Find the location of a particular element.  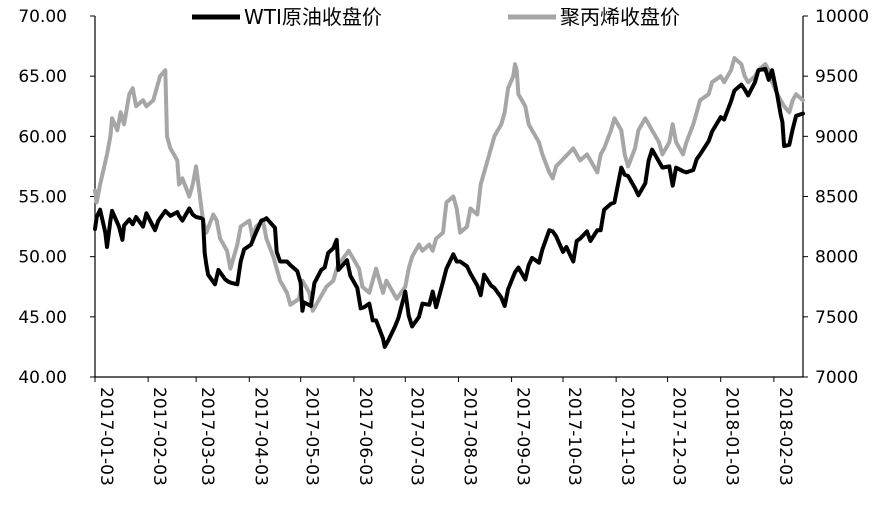

x-tick-label: 2017-07-03 is located at coordinates (416, 436).